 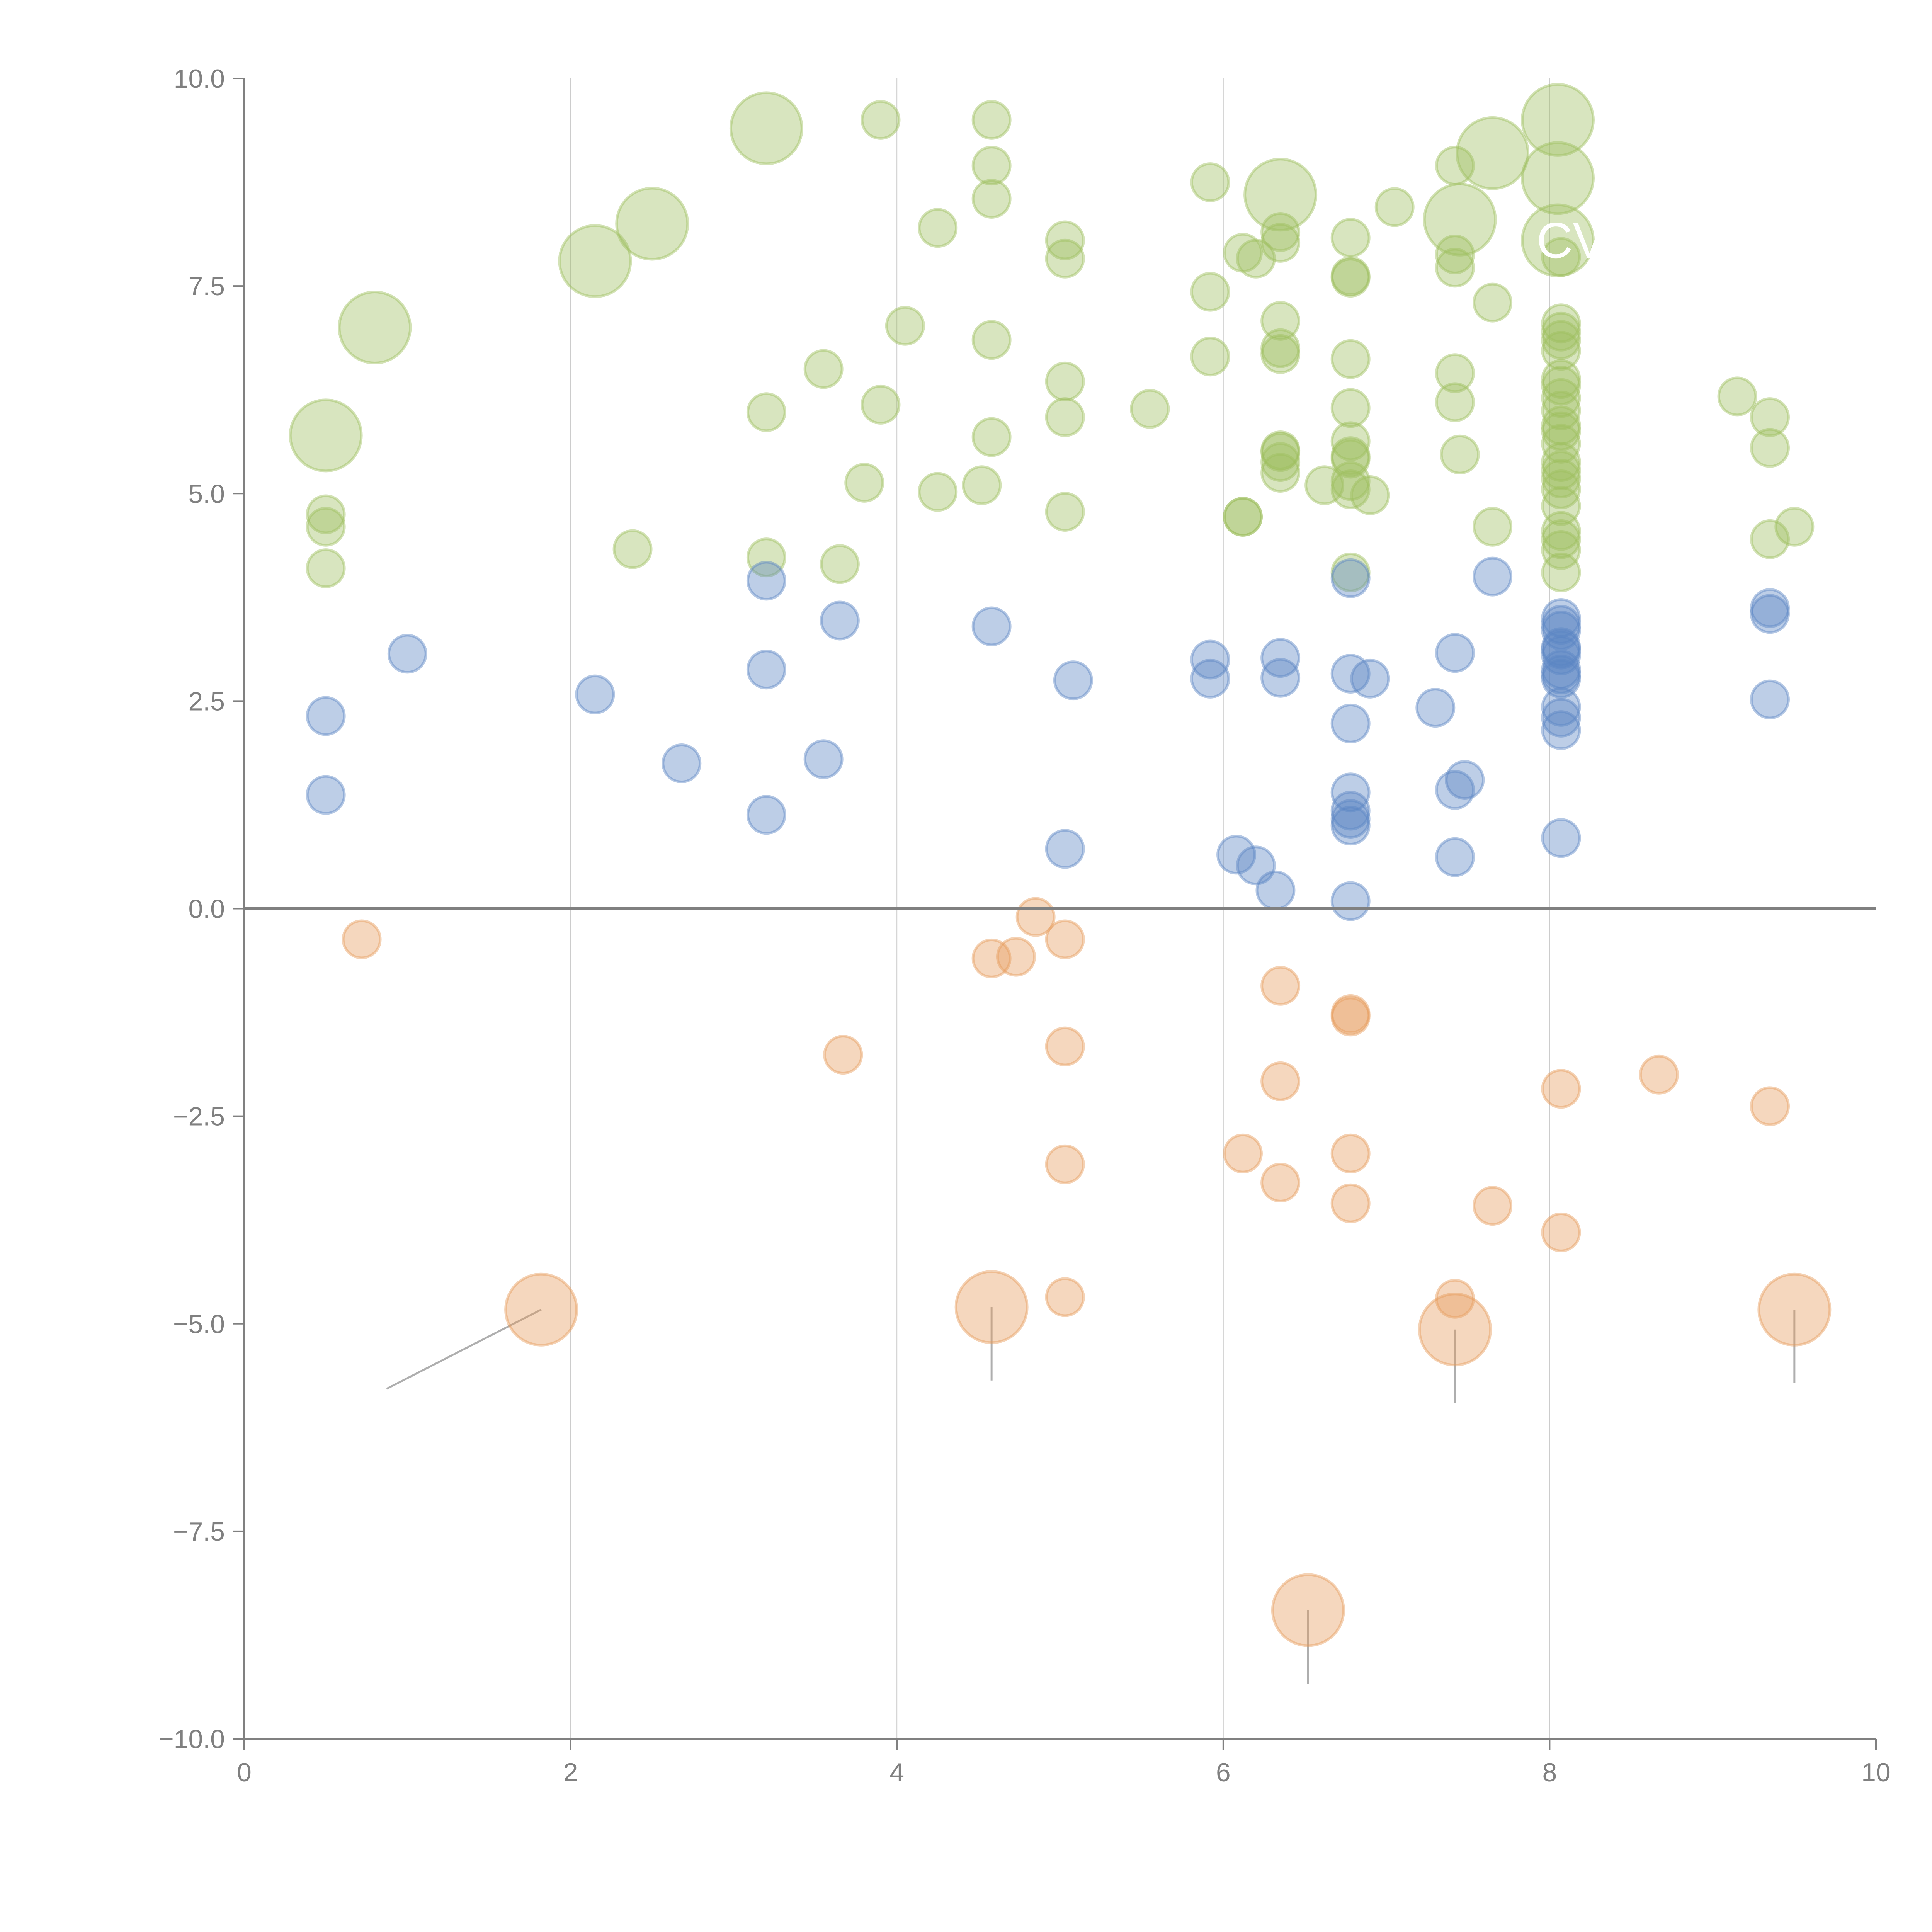 I want to click on x-tick-label: 8, so click(x=1549, y=1772).